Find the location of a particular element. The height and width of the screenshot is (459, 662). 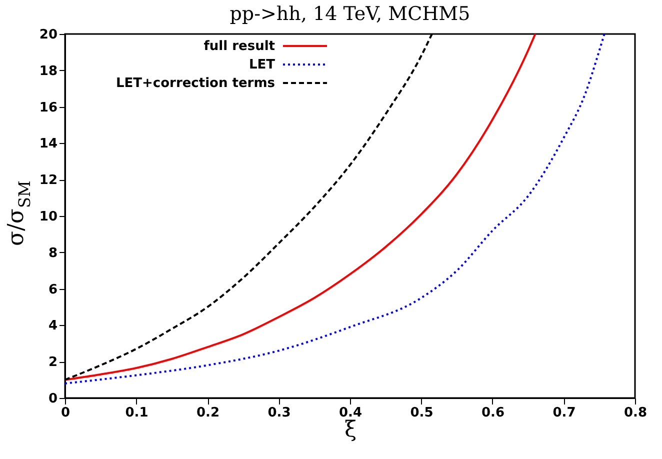

x-tick-label: 0.5 is located at coordinates (422, 413).